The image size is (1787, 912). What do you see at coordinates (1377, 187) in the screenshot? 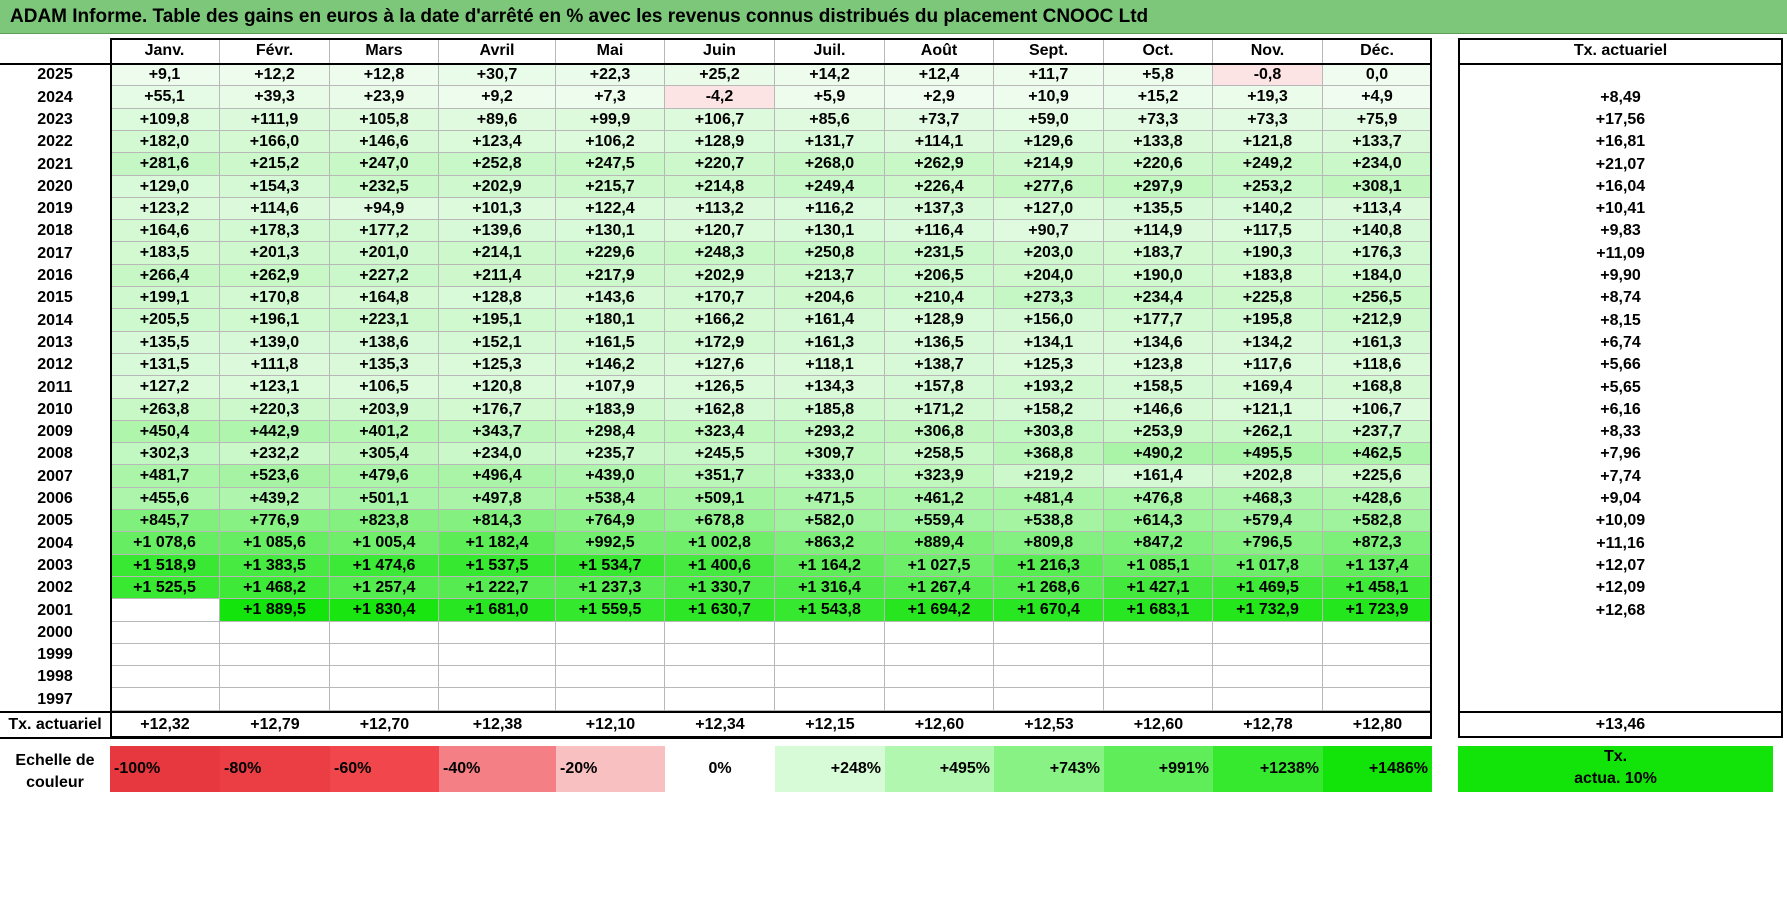
I see `table-cell: +308,1` at bounding box center [1377, 187].